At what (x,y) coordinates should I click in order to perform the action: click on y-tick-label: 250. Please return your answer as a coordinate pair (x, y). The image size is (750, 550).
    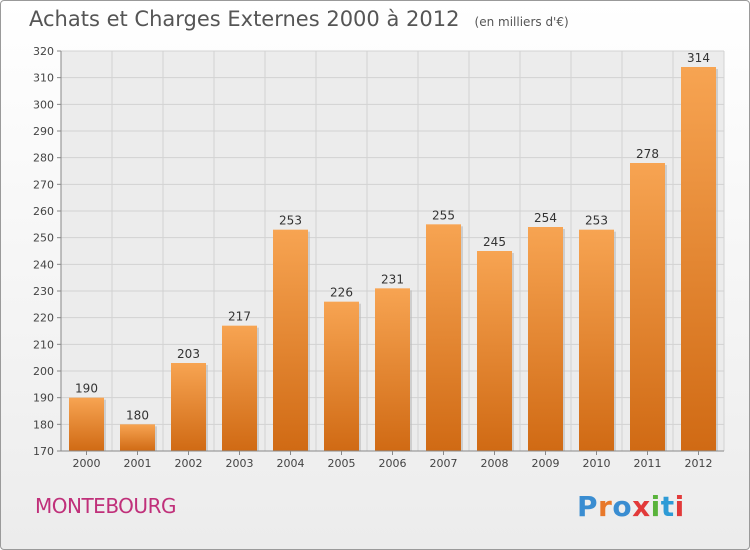
    Looking at the image, I should click on (43, 238).